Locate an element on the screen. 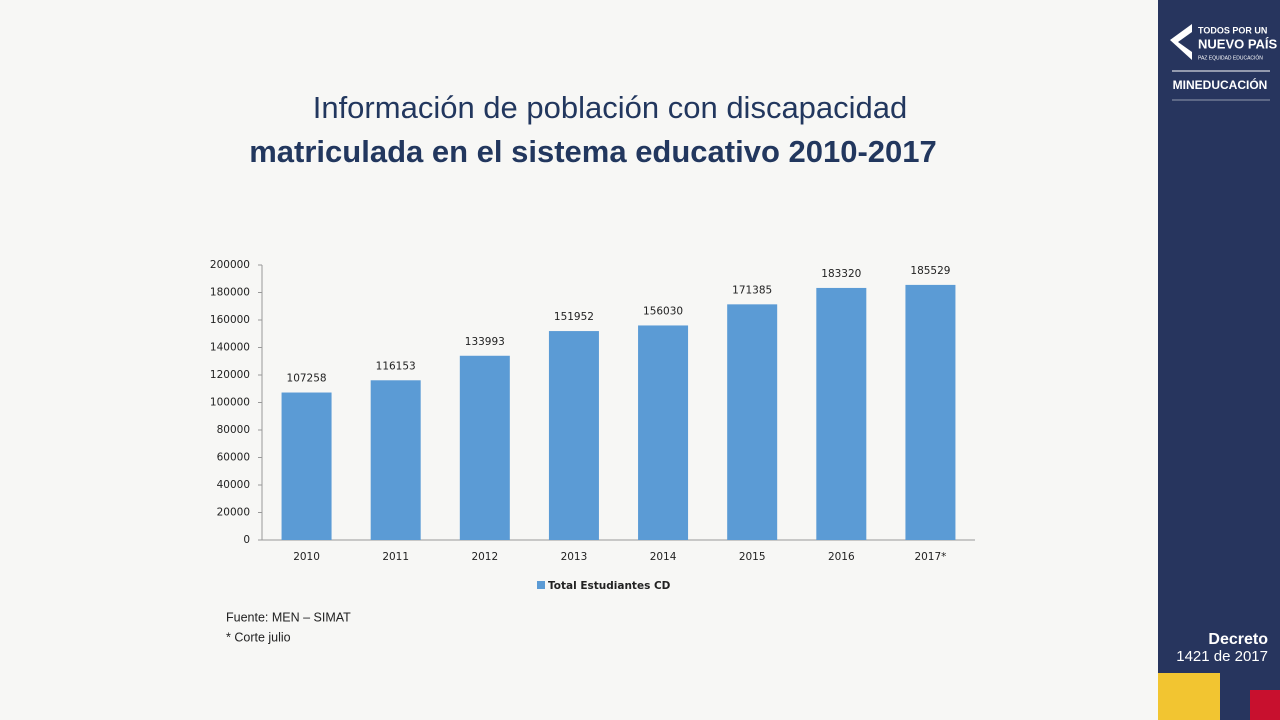 This screenshot has width=1280, height=720. decree-number: 1421 de 2017 is located at coordinates (1222, 656).